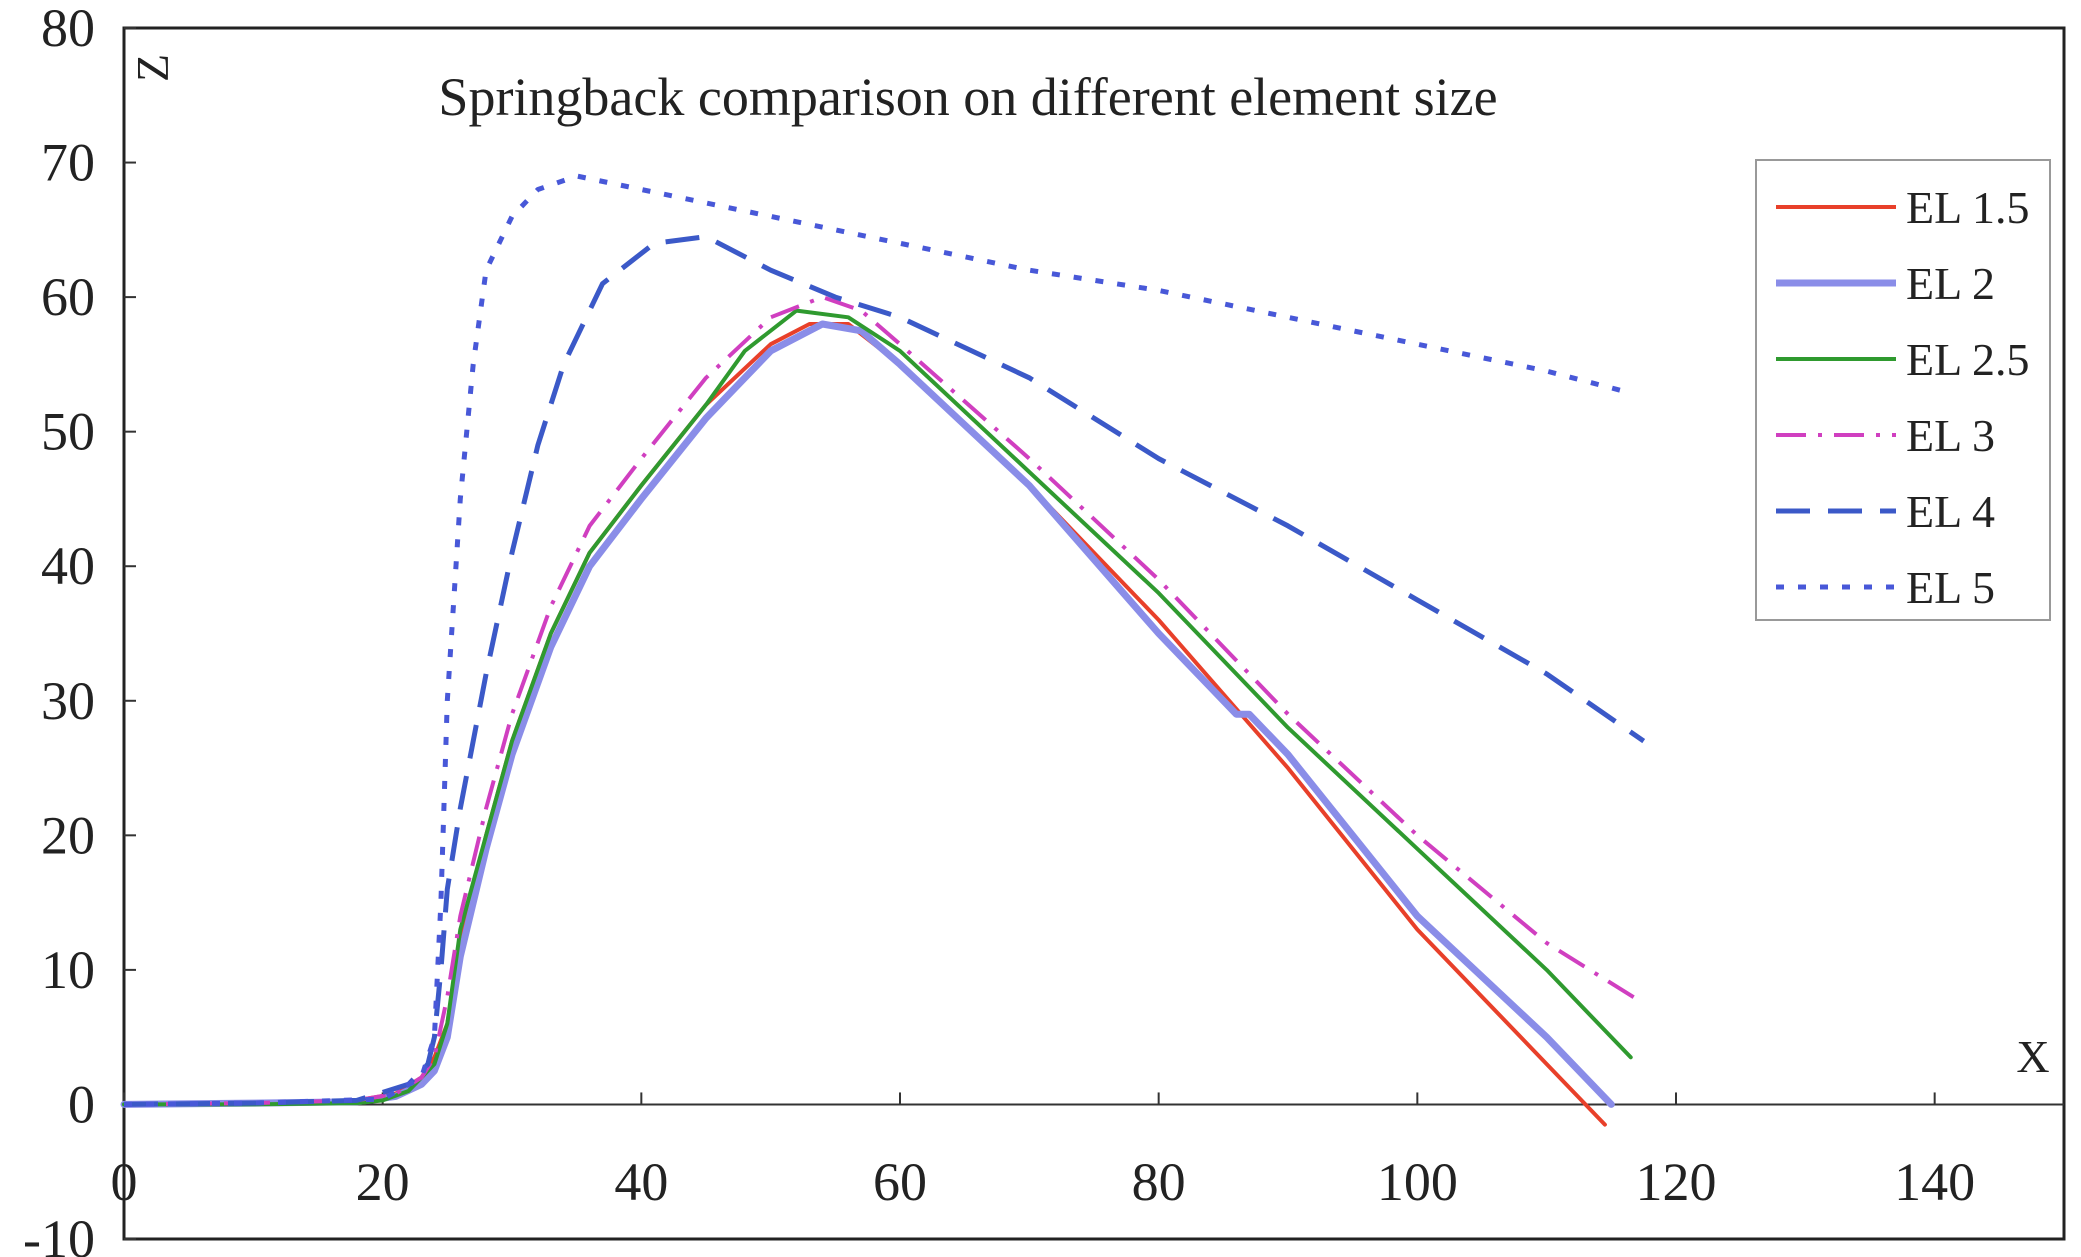 This screenshot has width=2081, height=1257. Describe the element at coordinates (68, 297) in the screenshot. I see `y-tick-label: 60` at that location.